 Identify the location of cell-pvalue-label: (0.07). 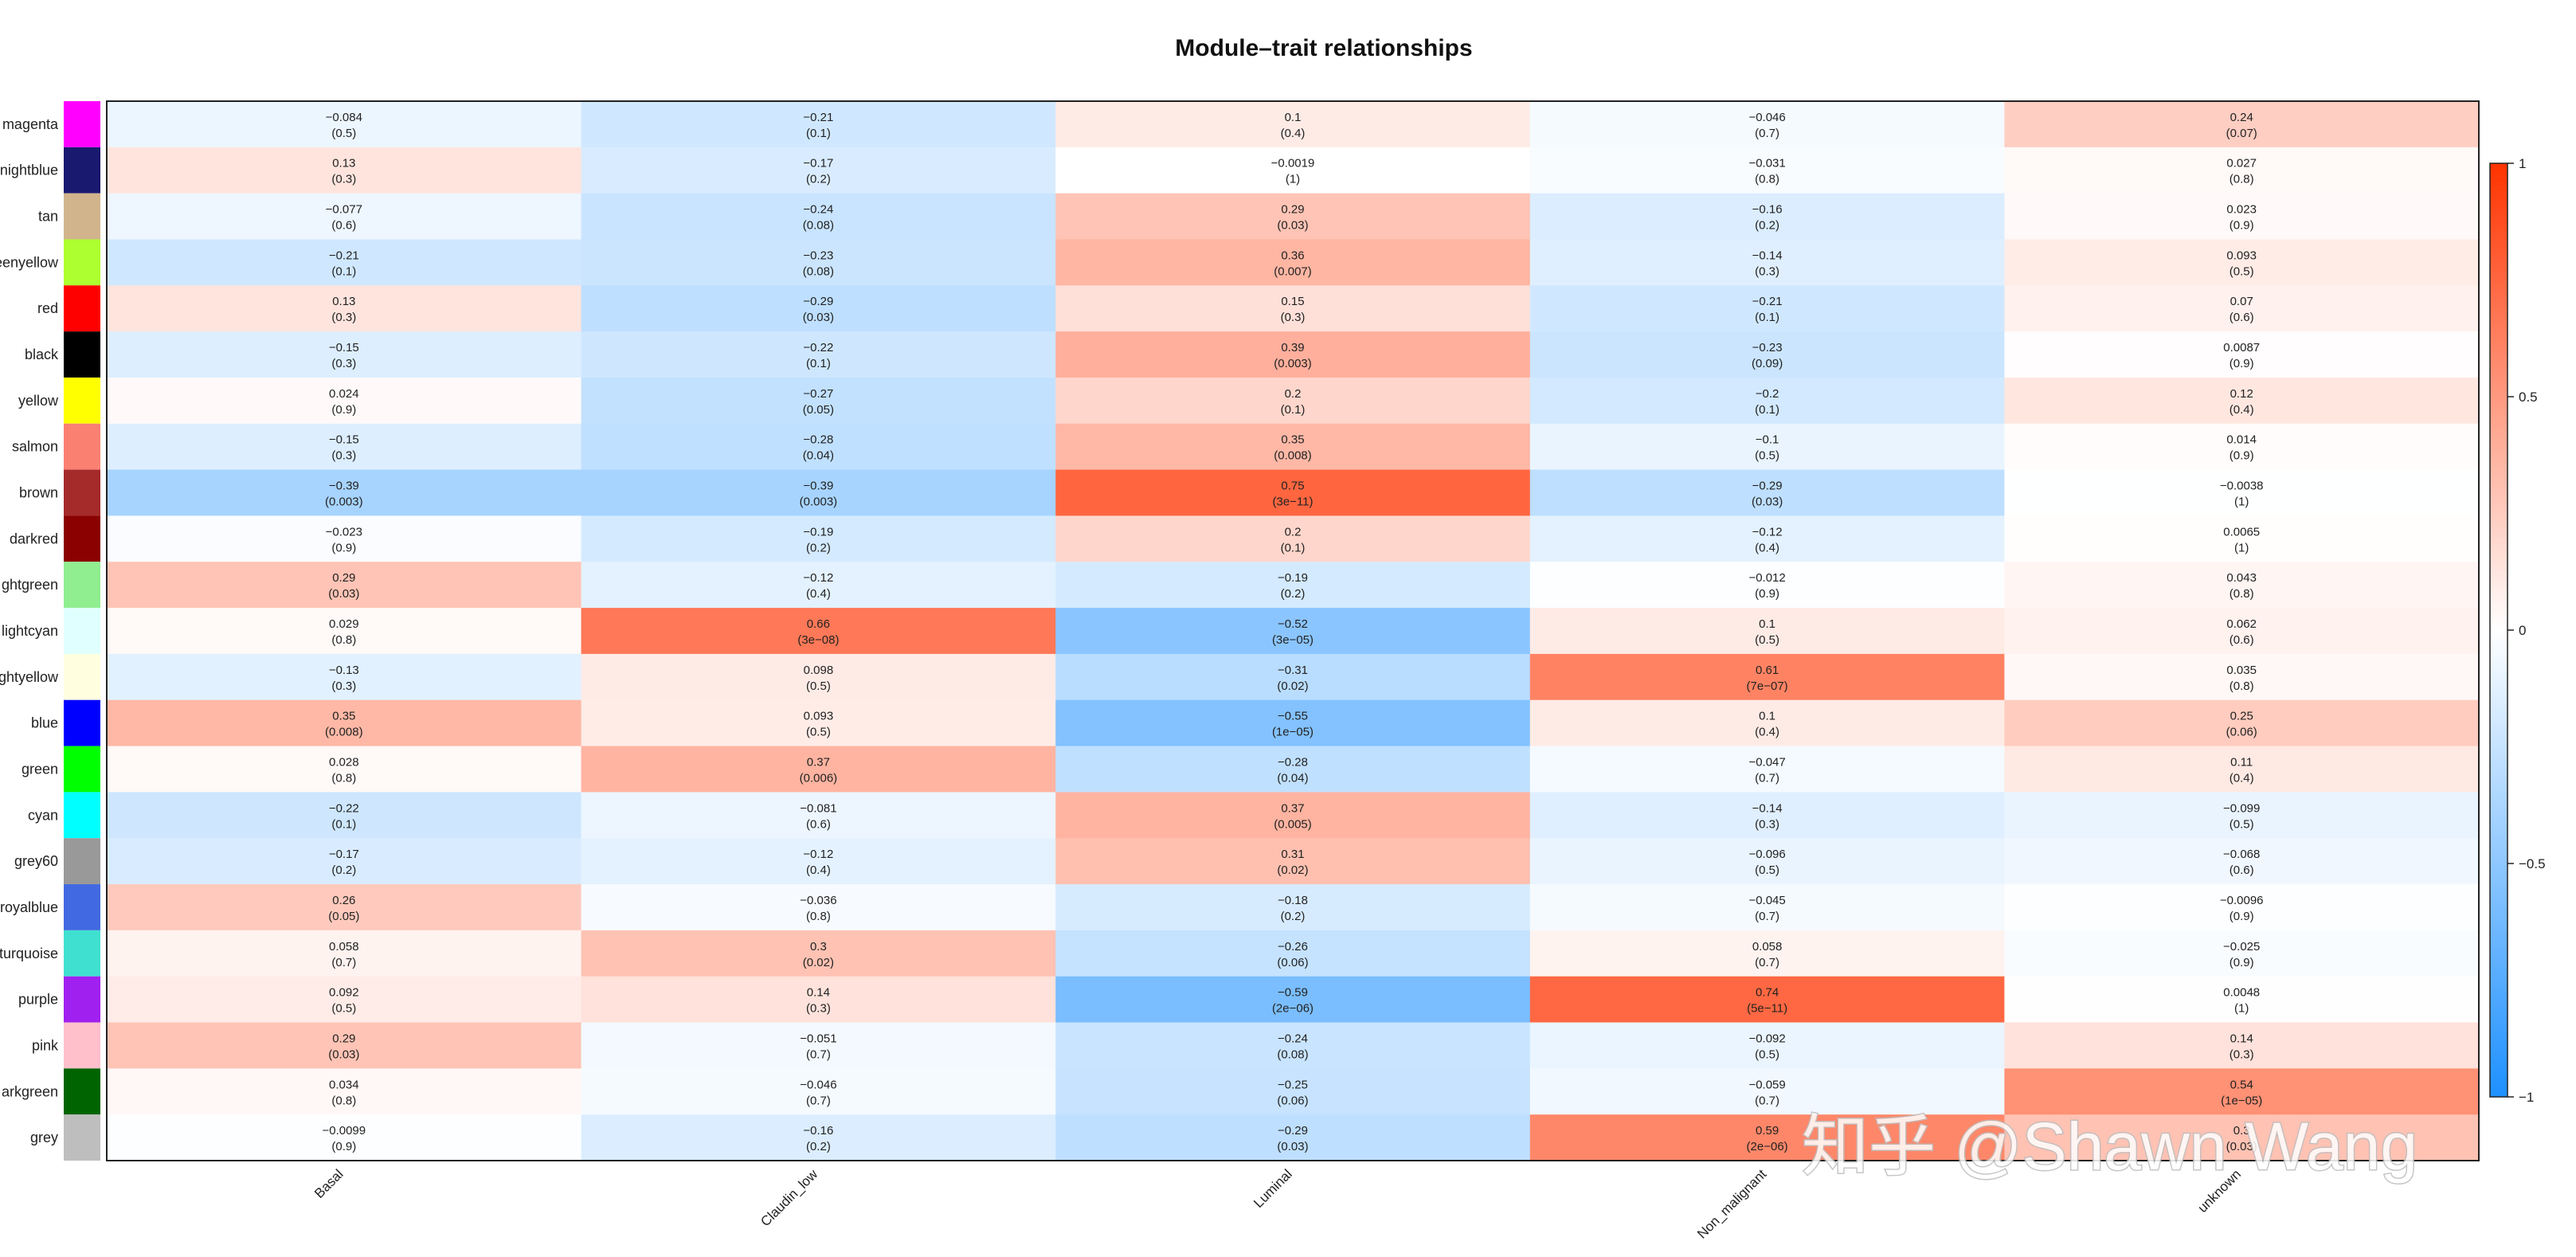
(2241, 133).